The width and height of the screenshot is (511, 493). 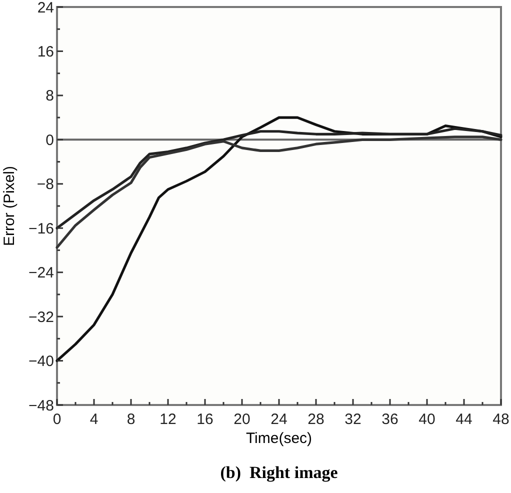 I want to click on y-tick-label: 0, so click(x=50, y=140).